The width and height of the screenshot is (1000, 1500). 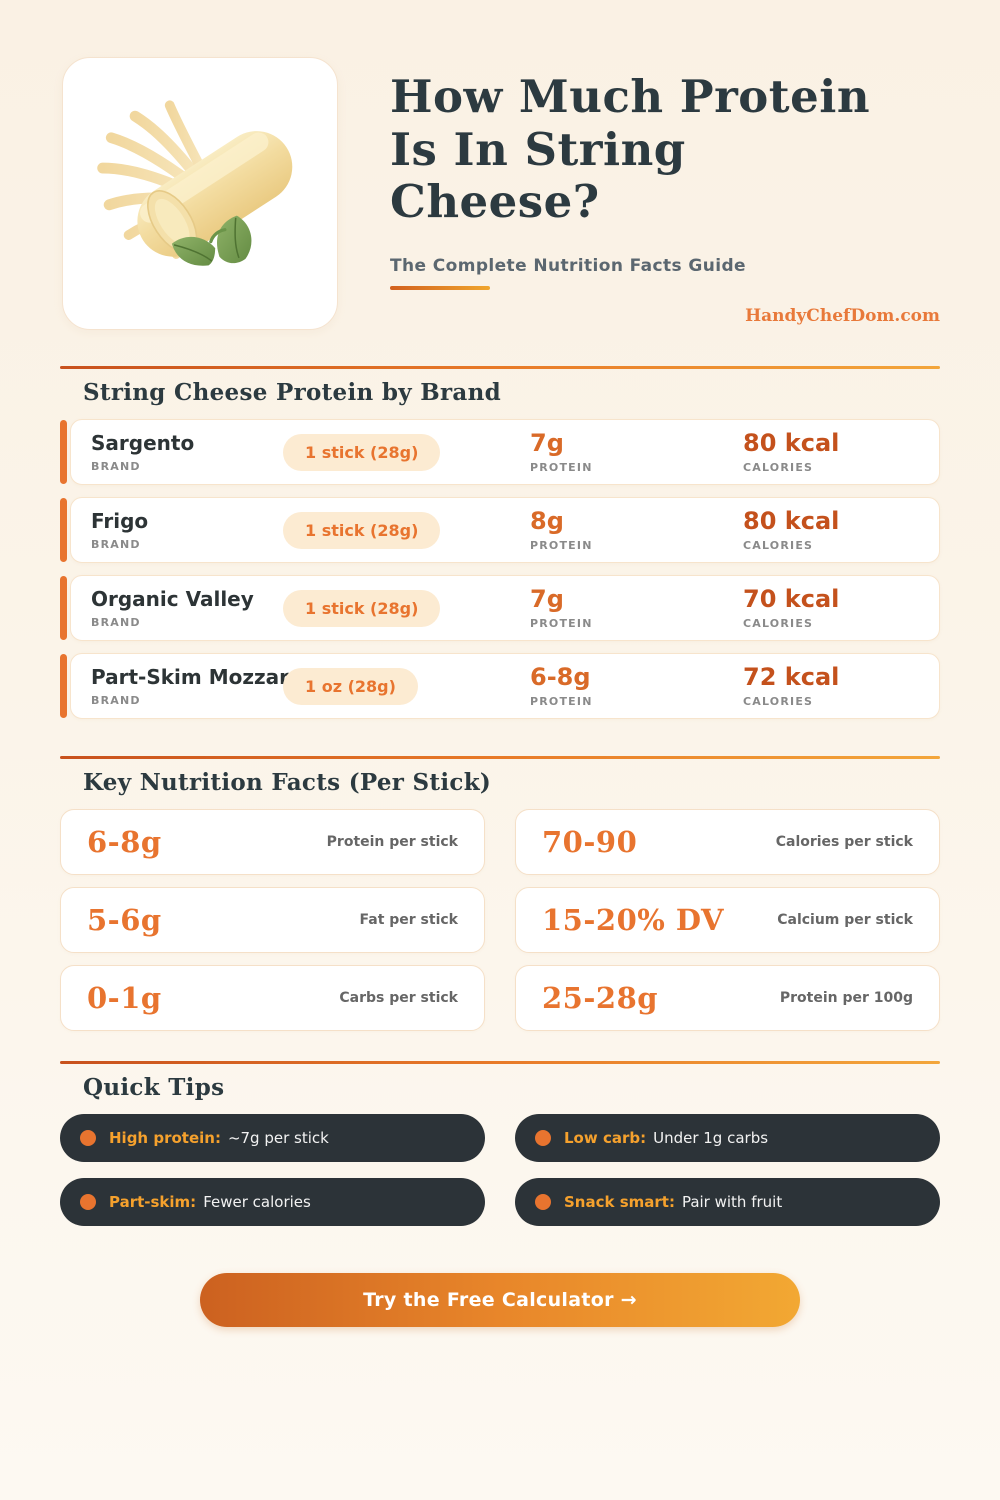 I want to click on tip-label: Low carb:, so click(x=605, y=1138).